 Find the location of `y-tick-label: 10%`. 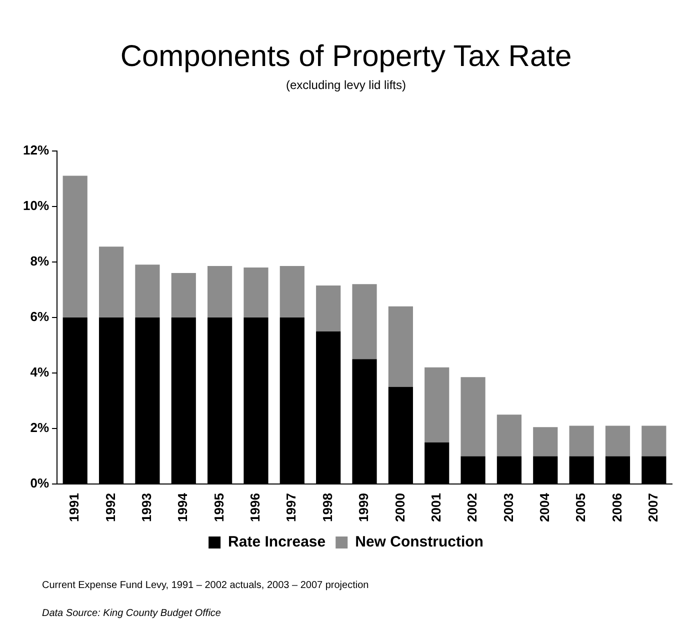

y-tick-label: 10% is located at coordinates (36, 205).